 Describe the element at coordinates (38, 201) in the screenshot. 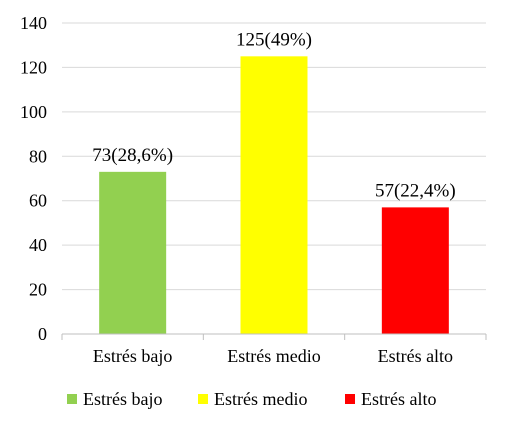

I see `y-tick-label: 60` at that location.